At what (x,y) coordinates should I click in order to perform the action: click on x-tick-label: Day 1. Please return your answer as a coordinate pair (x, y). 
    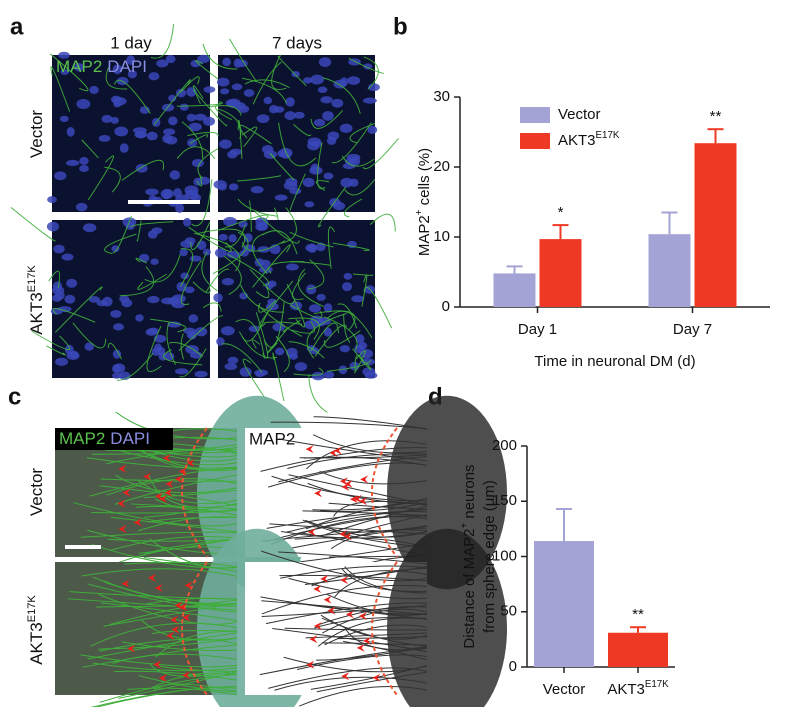
    Looking at the image, I should click on (537, 329).